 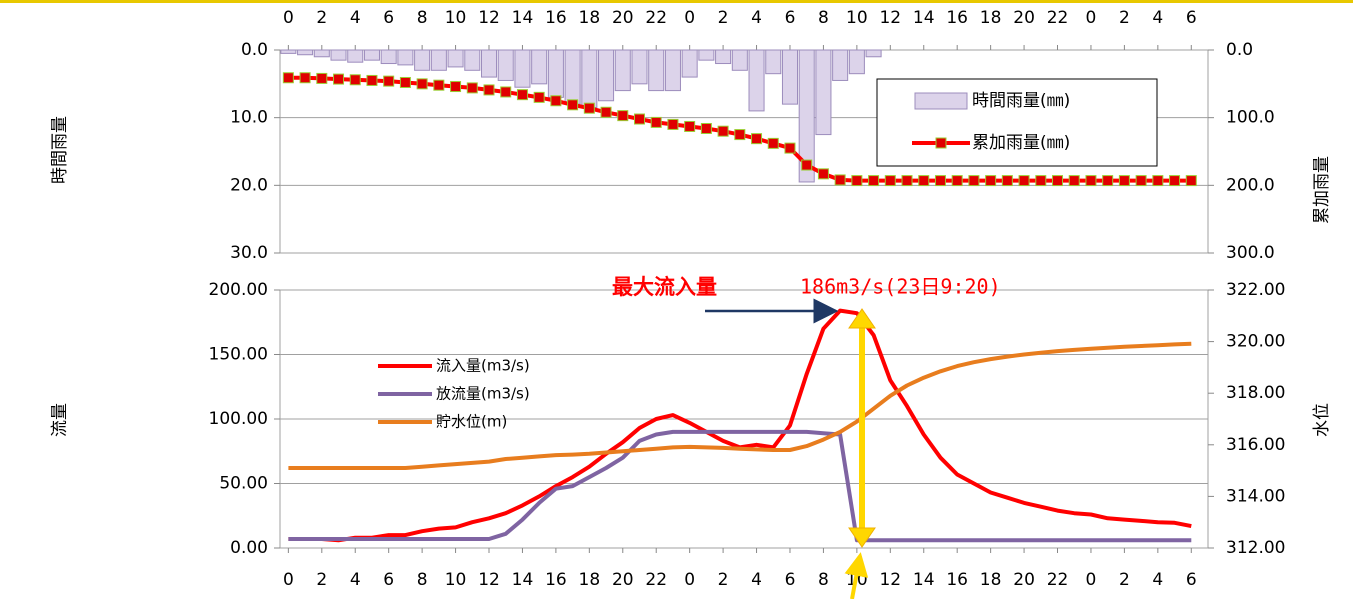 I want to click on time-arrow, so click(x=856, y=576).